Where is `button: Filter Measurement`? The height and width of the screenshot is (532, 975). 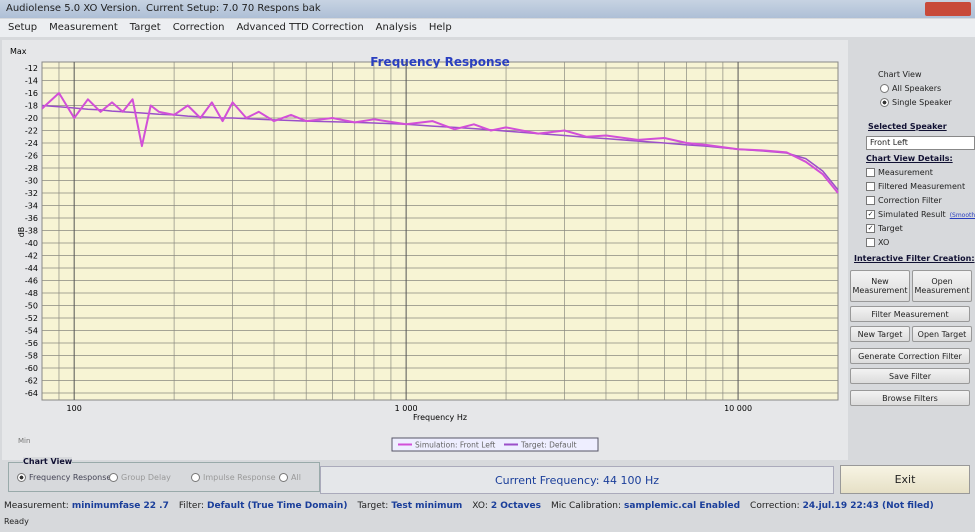
button: Filter Measurement is located at coordinates (910, 314).